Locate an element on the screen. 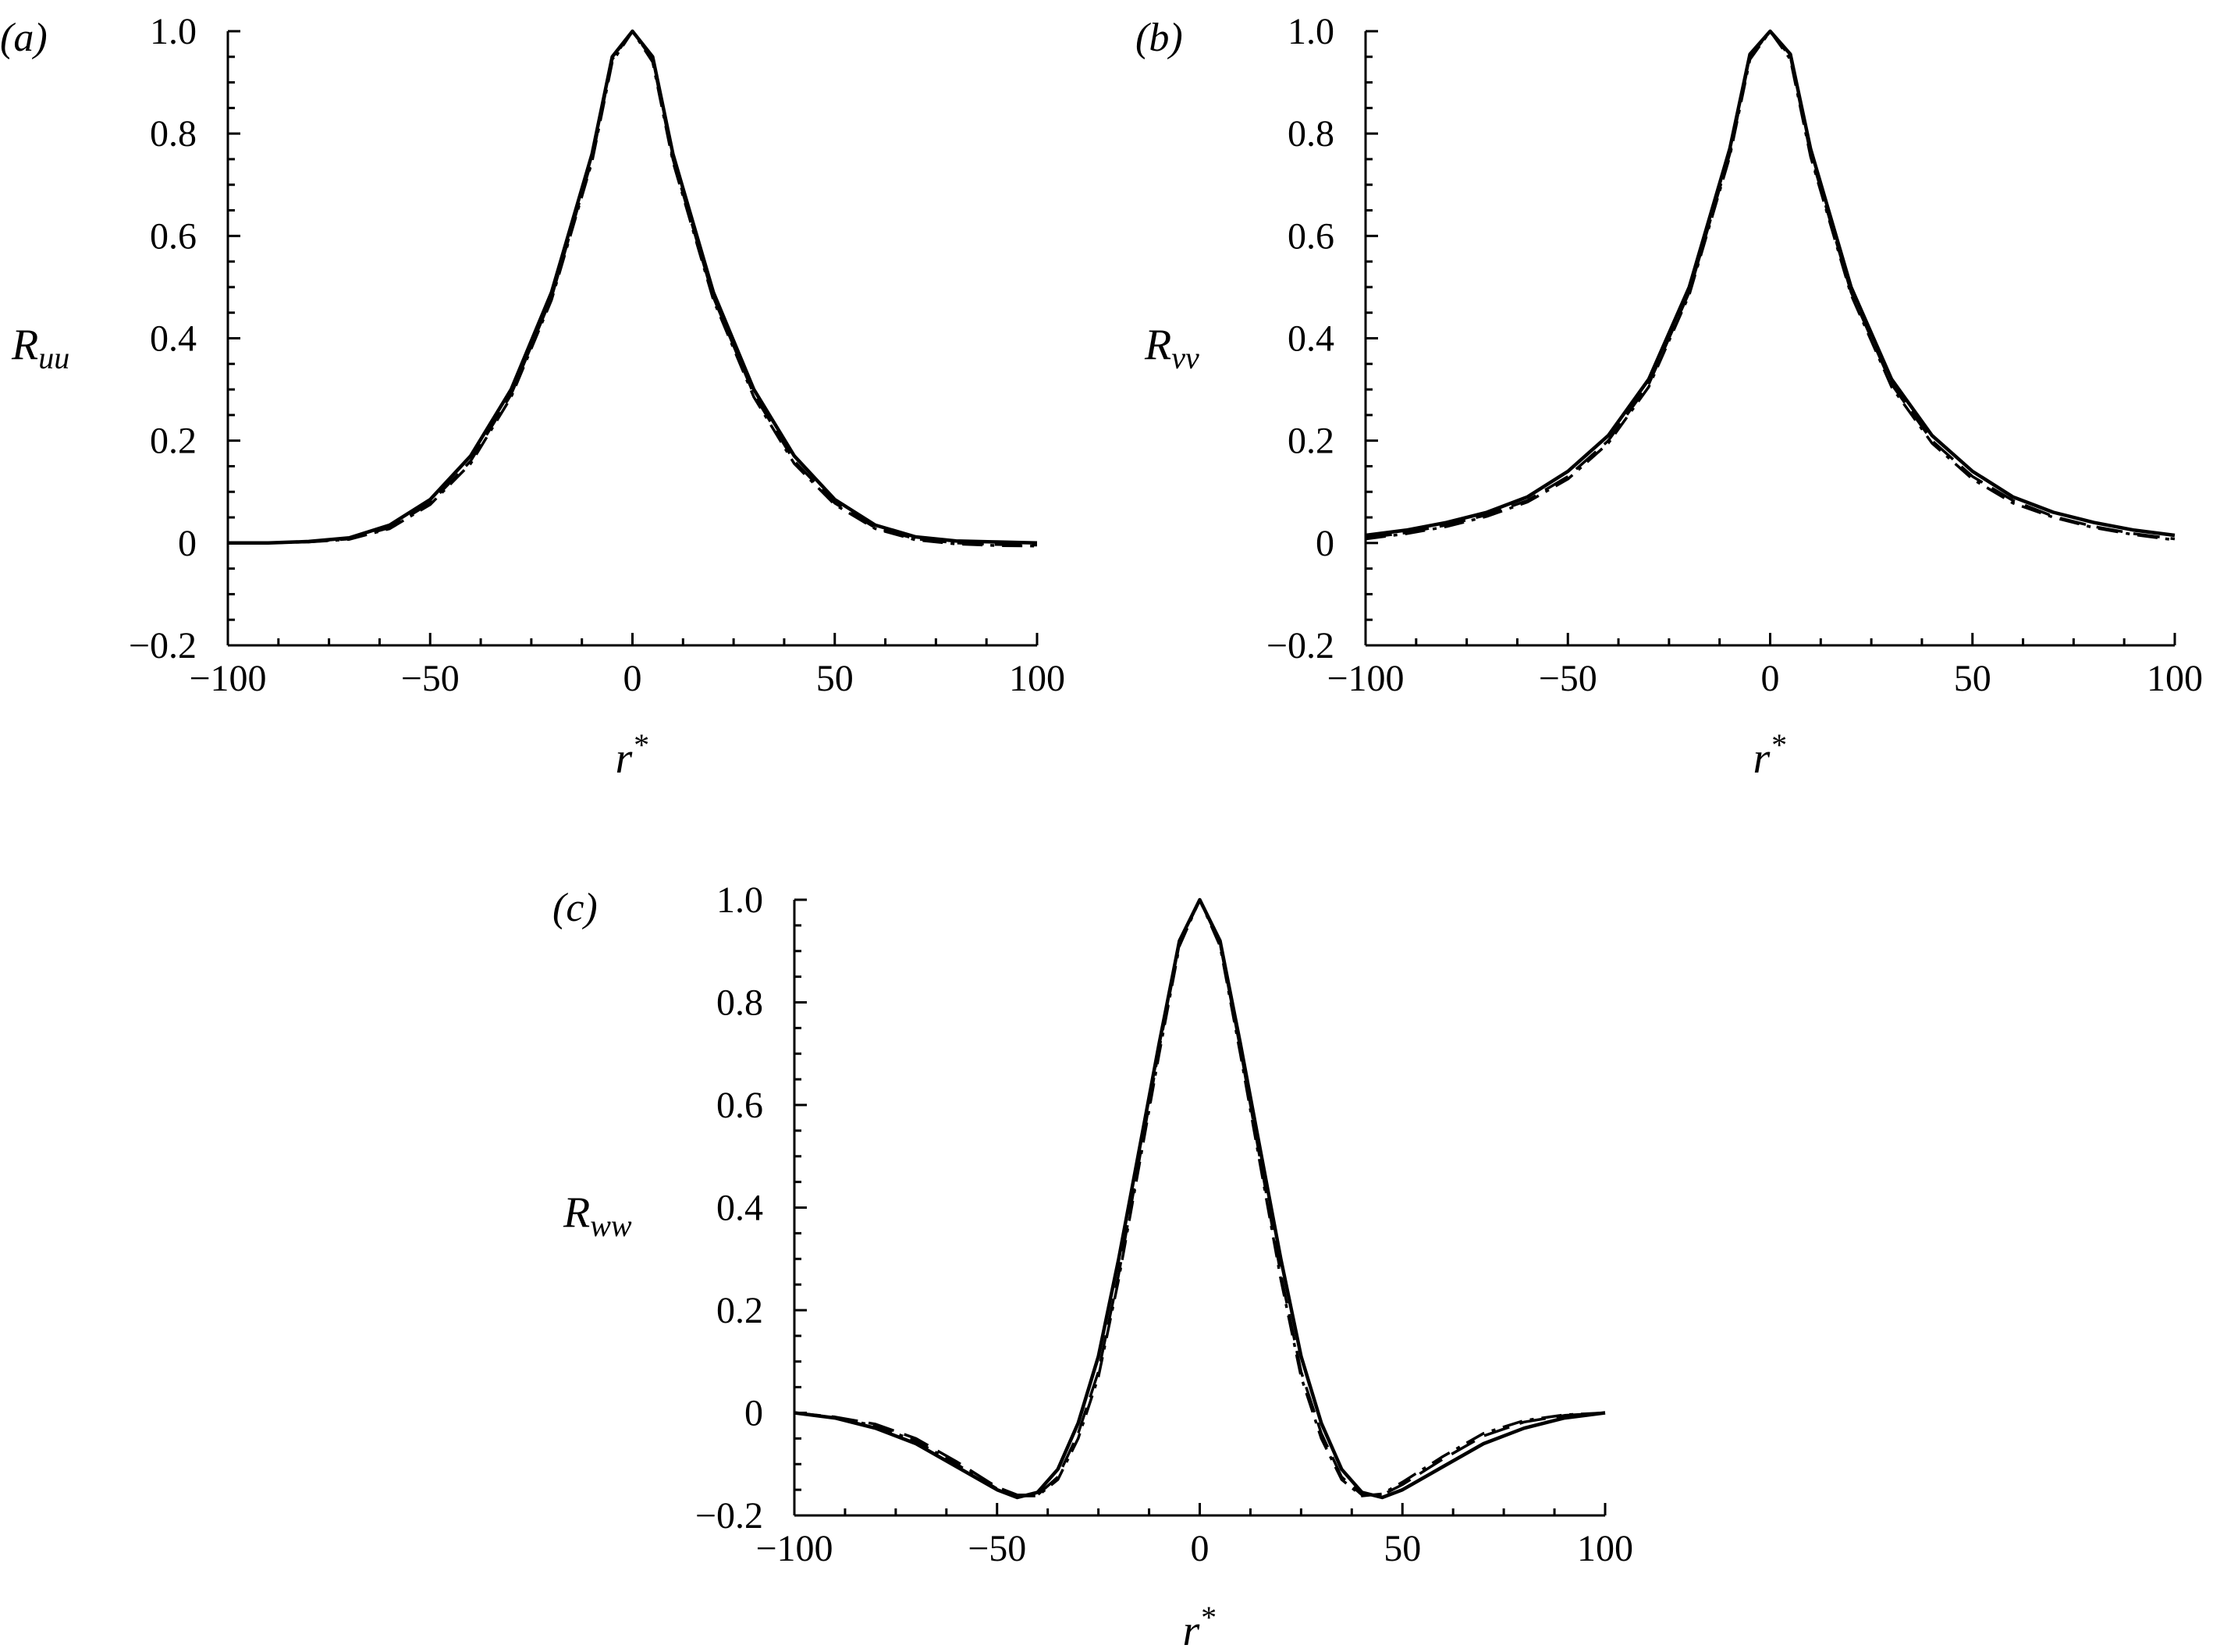  panel-label: (b) is located at coordinates (1159, 38).